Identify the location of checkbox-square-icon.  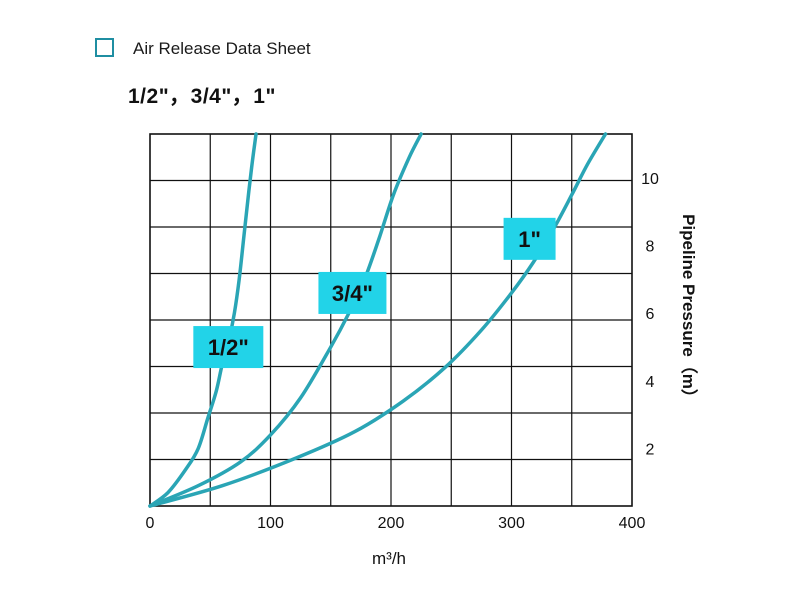
(104, 47).